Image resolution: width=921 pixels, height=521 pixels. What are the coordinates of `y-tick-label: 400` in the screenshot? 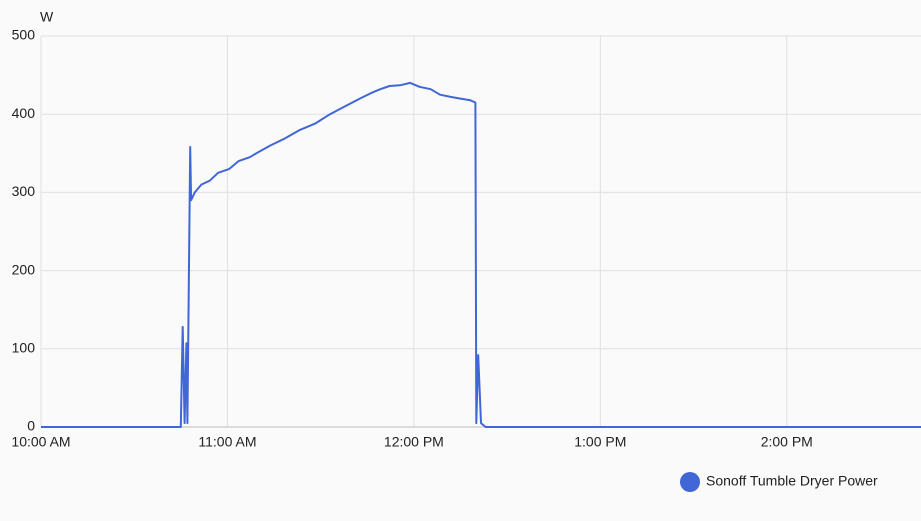 It's located at (24, 113).